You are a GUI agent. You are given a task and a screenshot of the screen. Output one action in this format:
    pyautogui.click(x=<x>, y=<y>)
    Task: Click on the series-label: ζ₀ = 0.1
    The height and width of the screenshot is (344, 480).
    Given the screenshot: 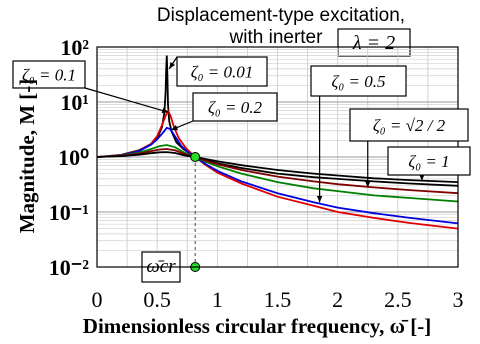 What is the action you would take?
    pyautogui.click(x=90, y=87)
    